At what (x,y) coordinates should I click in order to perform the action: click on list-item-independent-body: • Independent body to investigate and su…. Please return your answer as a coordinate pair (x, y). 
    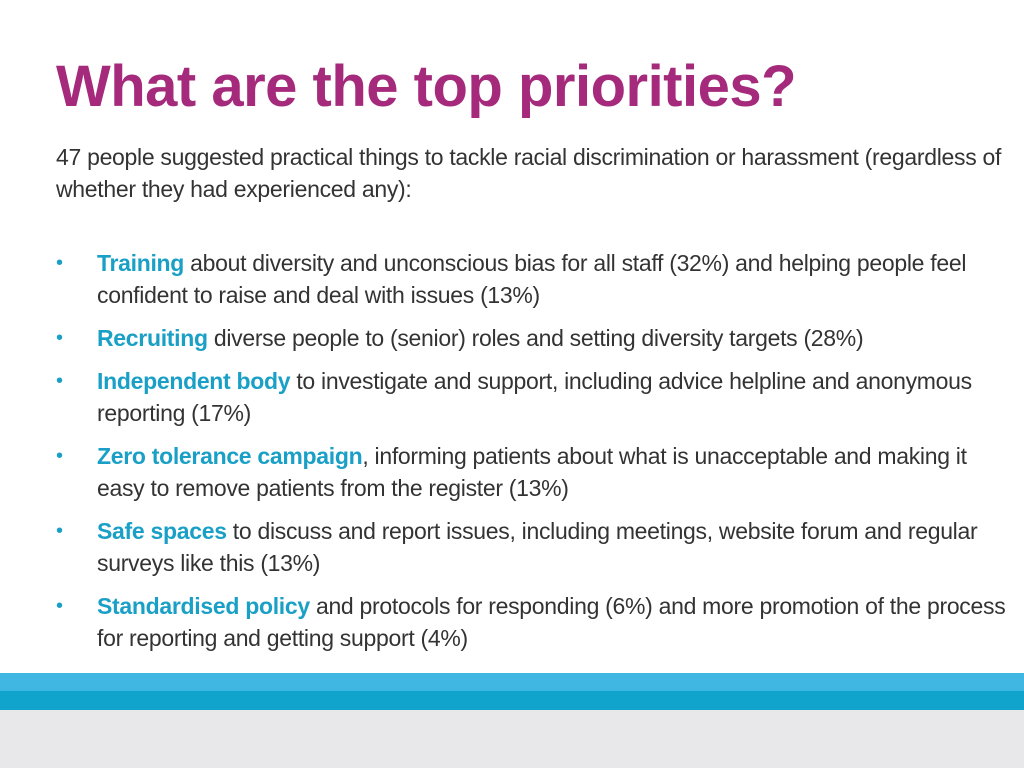
    Looking at the image, I should click on (536, 397).